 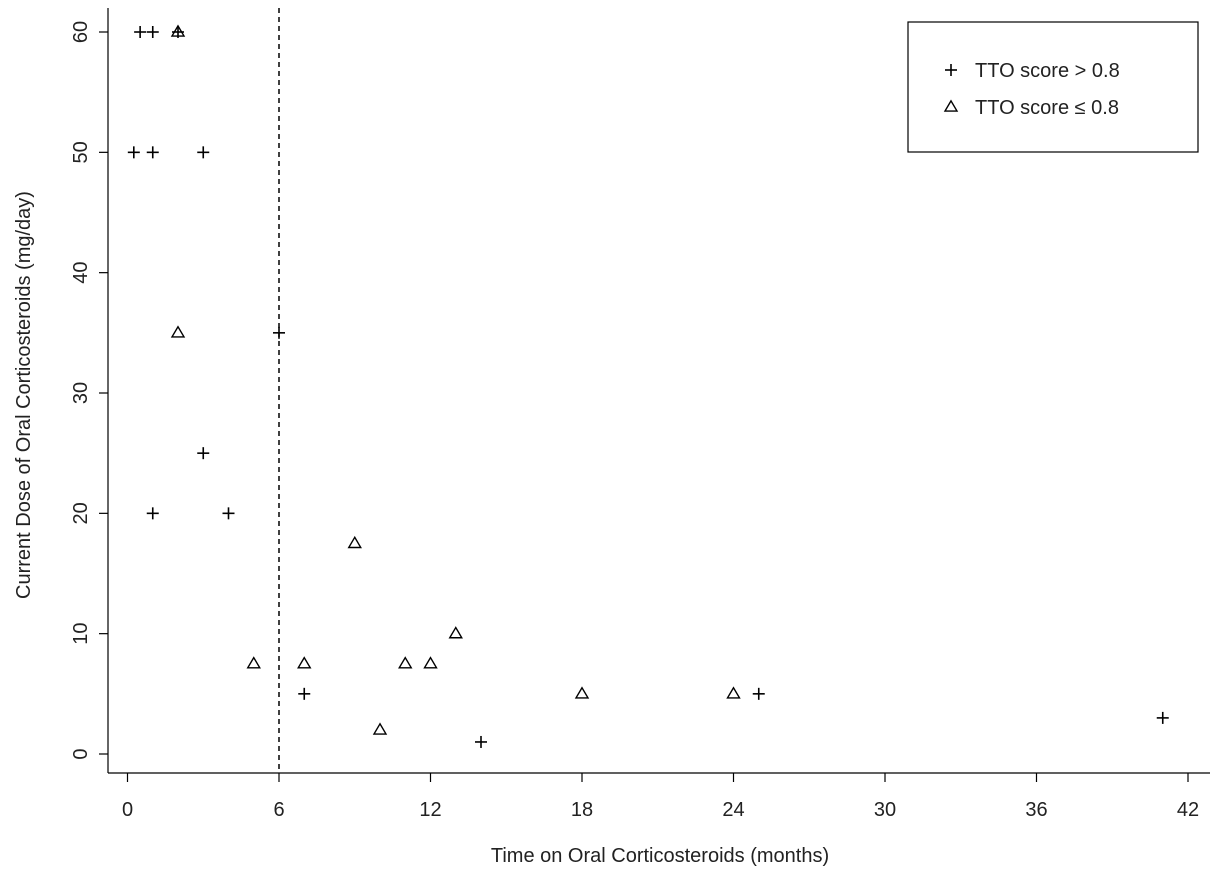 I want to click on y-tick-label: 40, so click(x=81, y=273).